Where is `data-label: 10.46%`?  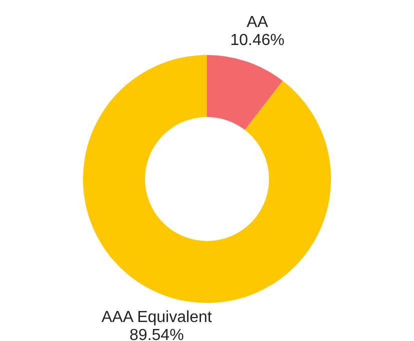 data-label: 10.46% is located at coordinates (257, 40).